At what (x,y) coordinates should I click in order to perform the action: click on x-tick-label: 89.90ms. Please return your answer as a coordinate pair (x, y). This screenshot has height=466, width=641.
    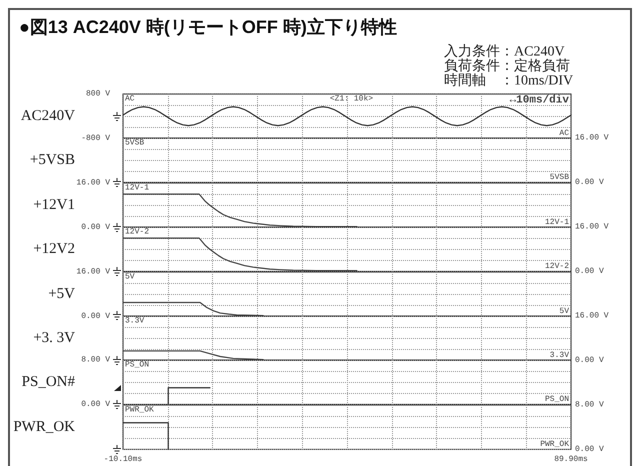
    Looking at the image, I should click on (571, 459).